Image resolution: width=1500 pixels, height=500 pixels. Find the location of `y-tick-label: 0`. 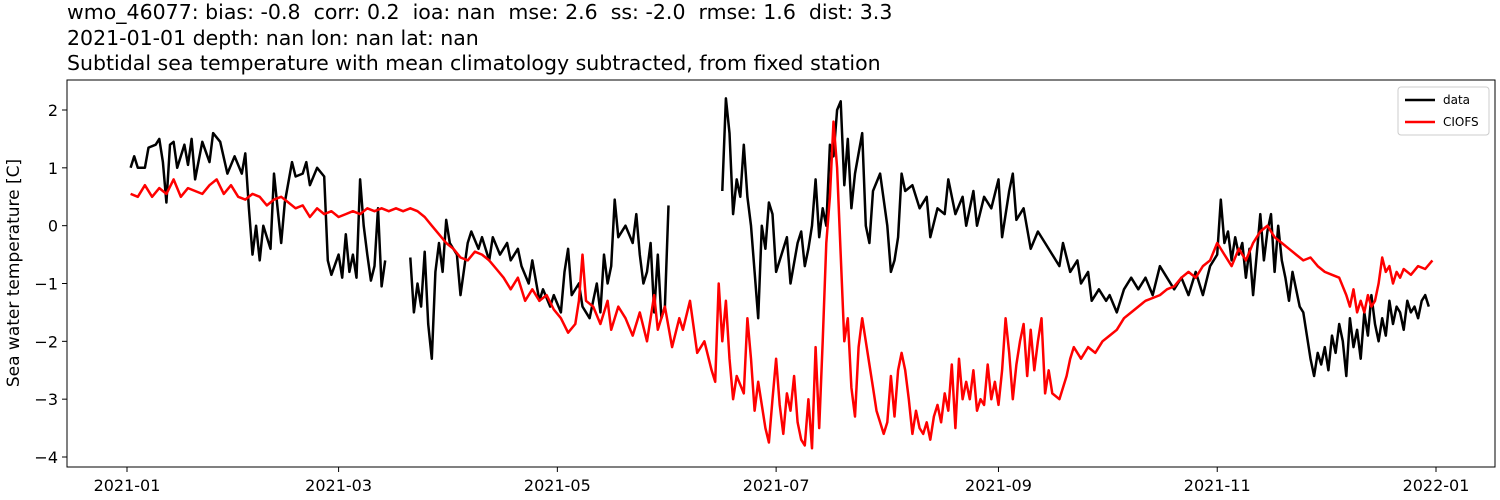

y-tick-label: 0 is located at coordinates (53, 226).